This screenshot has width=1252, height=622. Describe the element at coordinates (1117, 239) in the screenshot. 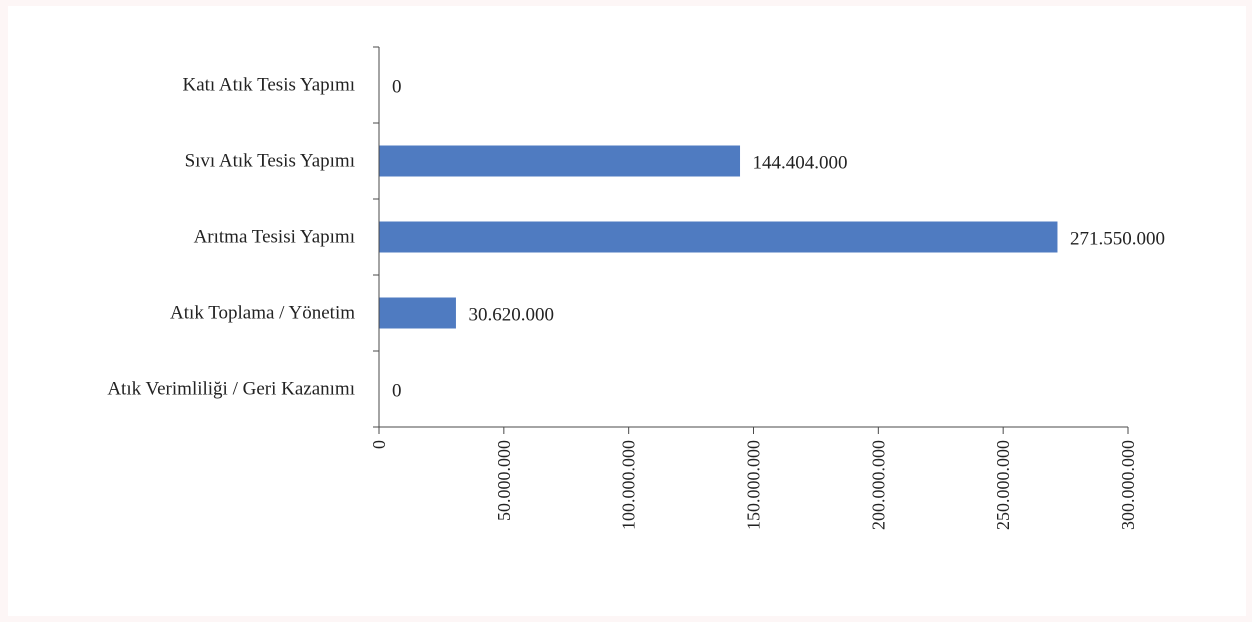

I see `data-label: 271.550.000` at that location.